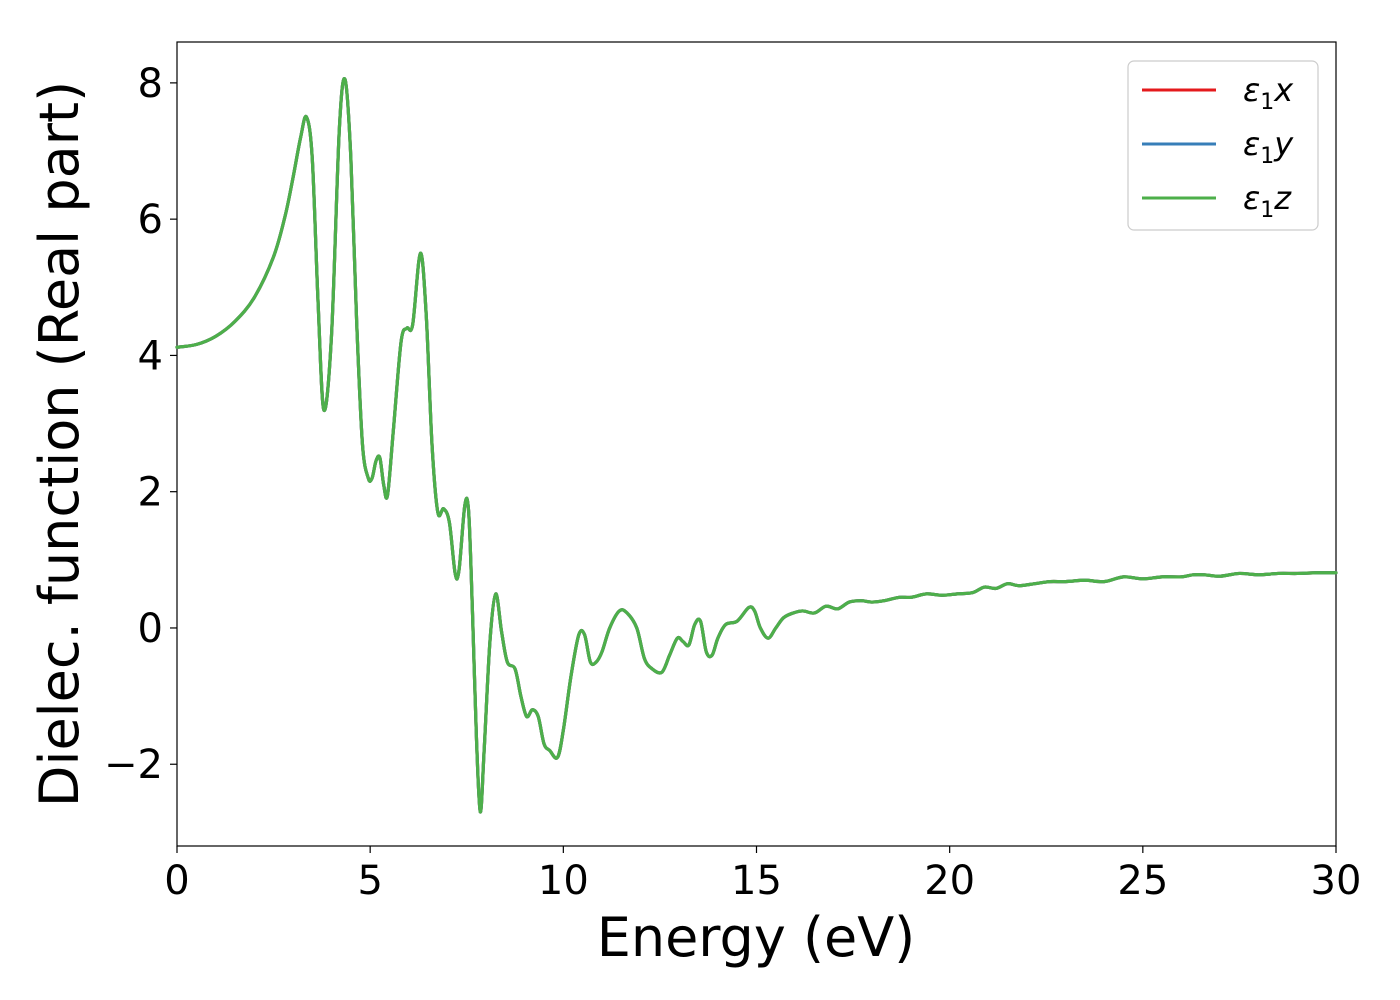 Image resolution: width=1400 pixels, height=1000 pixels. What do you see at coordinates (949, 881) in the screenshot?
I see `x-tick-label: 20` at bounding box center [949, 881].